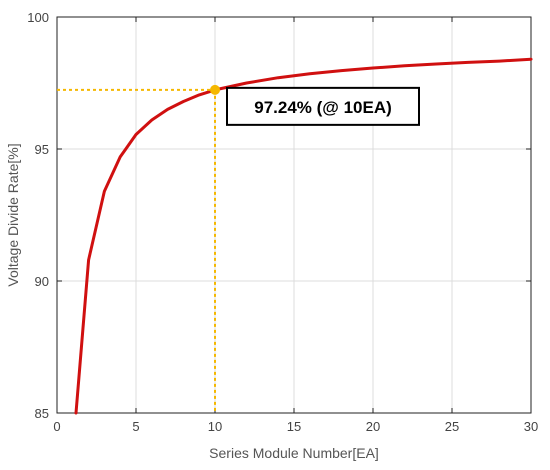 This screenshot has width=550, height=470. I want to click on x-tick-label: 25, so click(452, 426).